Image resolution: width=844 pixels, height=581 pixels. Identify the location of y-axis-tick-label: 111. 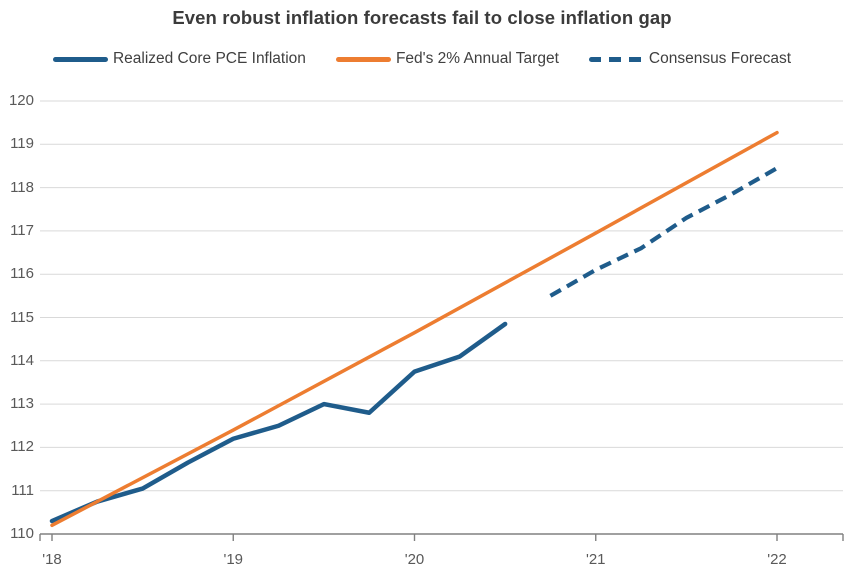
(22, 490).